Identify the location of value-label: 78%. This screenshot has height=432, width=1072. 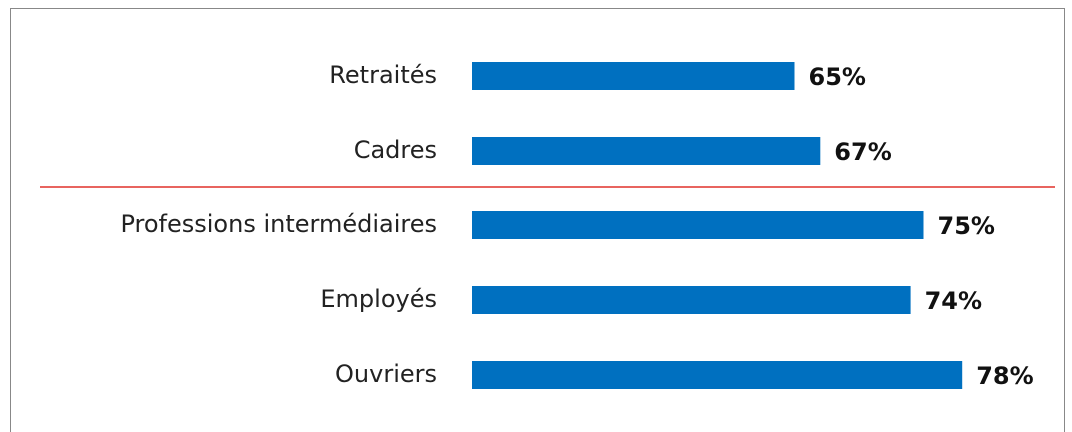
(1004, 376).